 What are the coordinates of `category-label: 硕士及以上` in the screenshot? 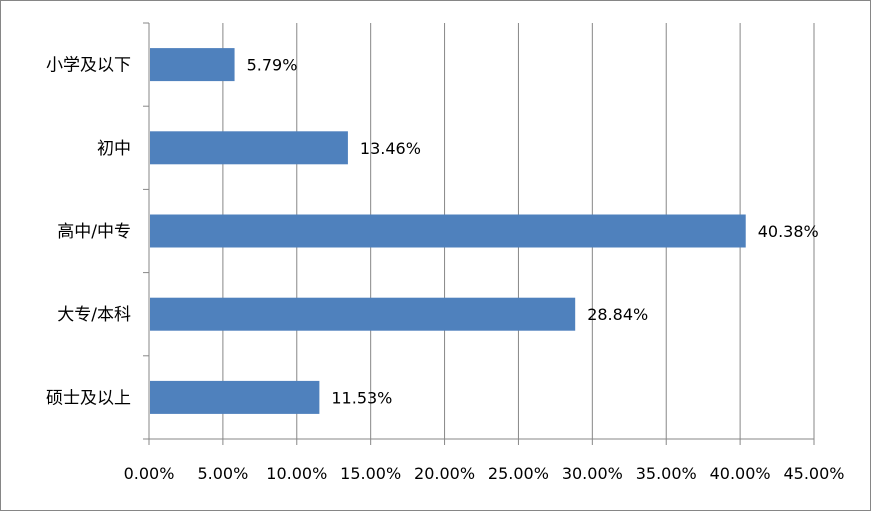 It's located at (88, 398).